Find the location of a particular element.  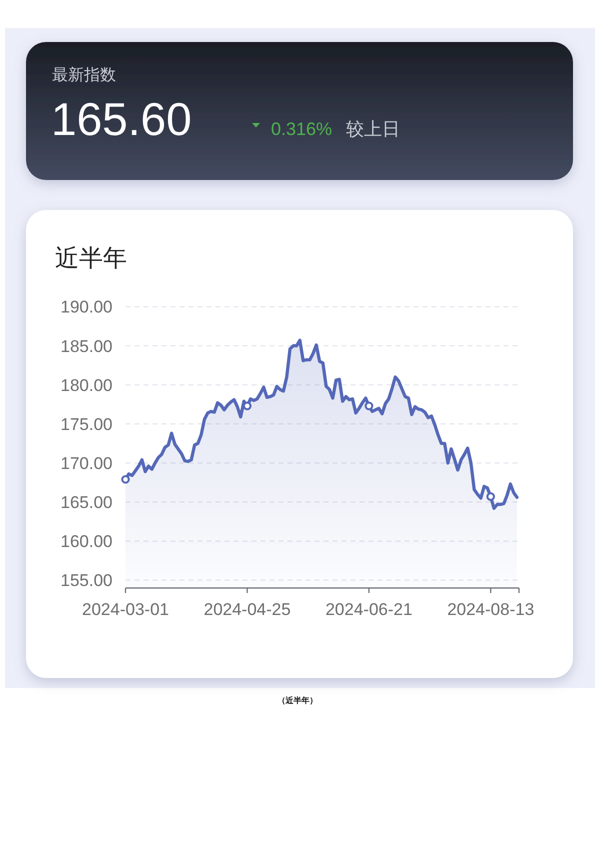

text: 165.60 is located at coordinates (121, 119).